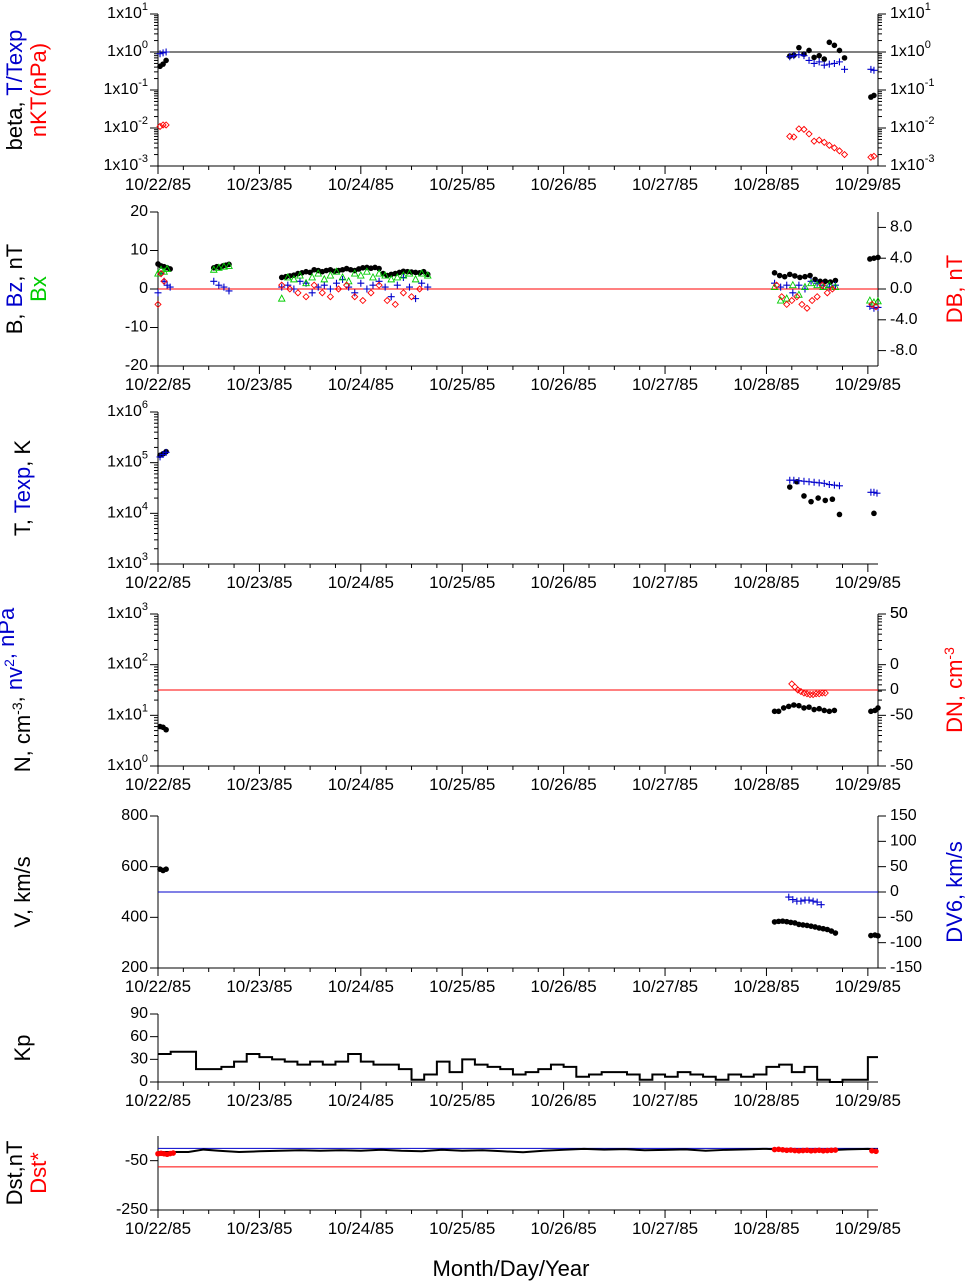 The height and width of the screenshot is (1285, 976). I want to click on x-tick-label: 10/29/85, so click(868, 184).